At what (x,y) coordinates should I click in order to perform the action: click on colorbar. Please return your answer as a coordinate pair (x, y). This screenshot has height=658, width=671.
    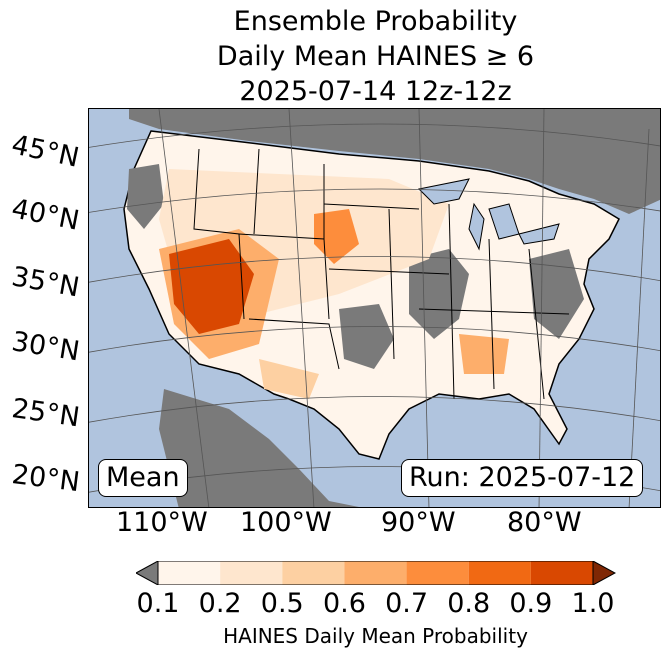
    Looking at the image, I should click on (375, 574).